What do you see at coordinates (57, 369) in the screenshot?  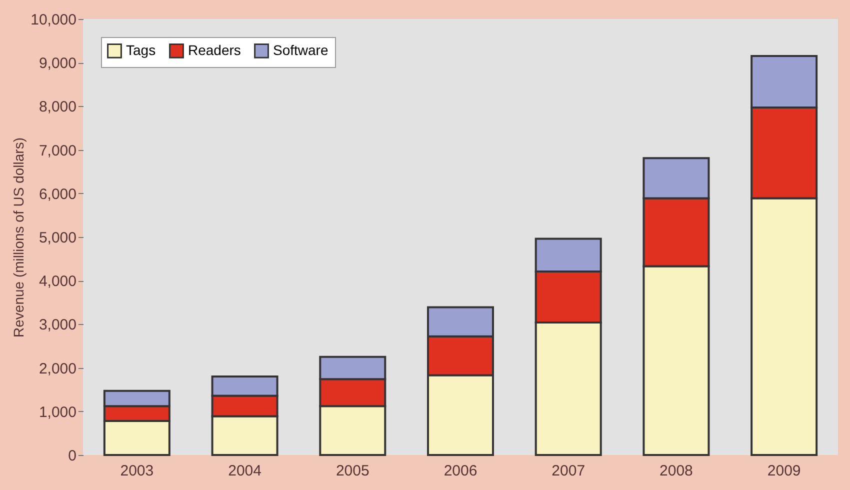 I see `y-tick-label: 2,000` at bounding box center [57, 369].